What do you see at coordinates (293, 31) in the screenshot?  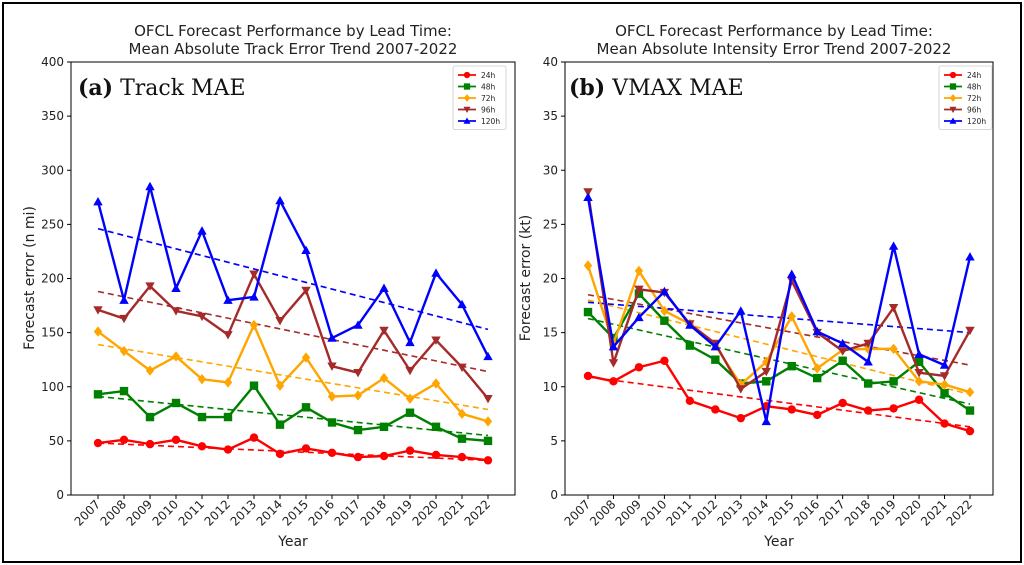 I see `chart-title: OFCL Forecast Performance by Lead Time:` at bounding box center [293, 31].